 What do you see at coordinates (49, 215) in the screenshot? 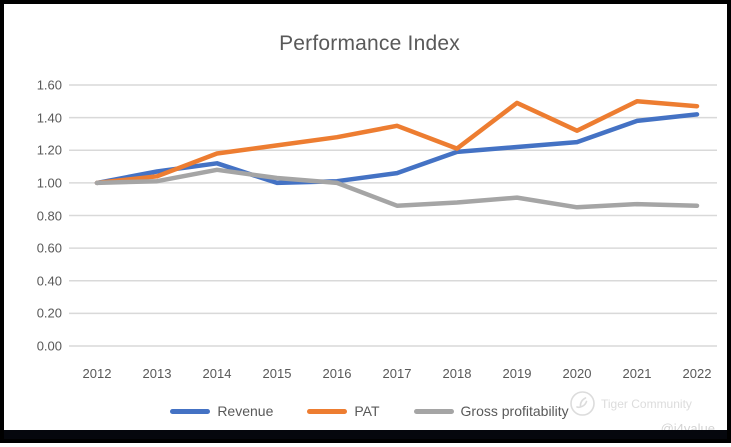
I see `y-axis-tick-label: 0.80` at bounding box center [49, 215].